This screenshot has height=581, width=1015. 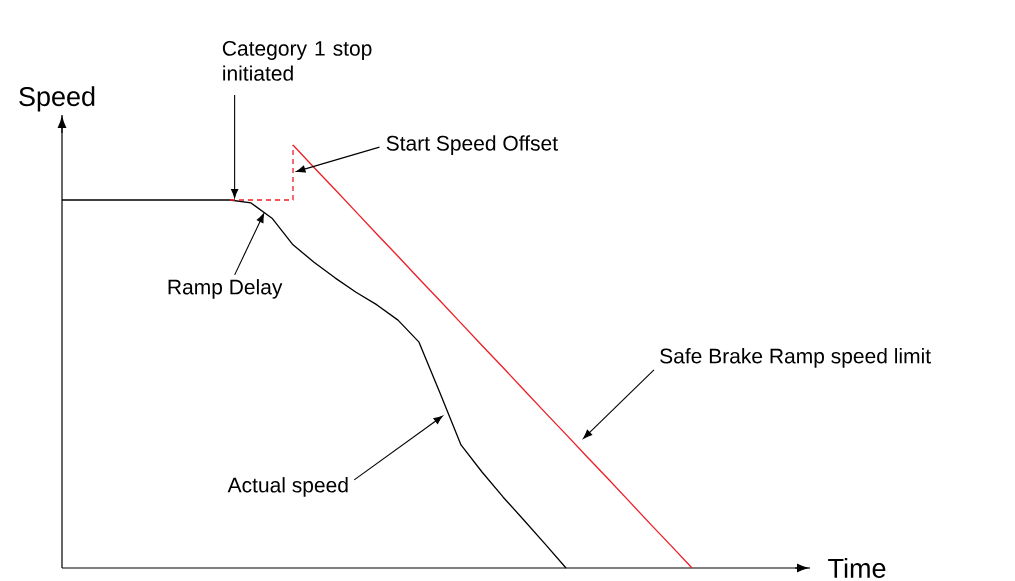 I want to click on annotation: Actual speed, so click(x=287, y=486).